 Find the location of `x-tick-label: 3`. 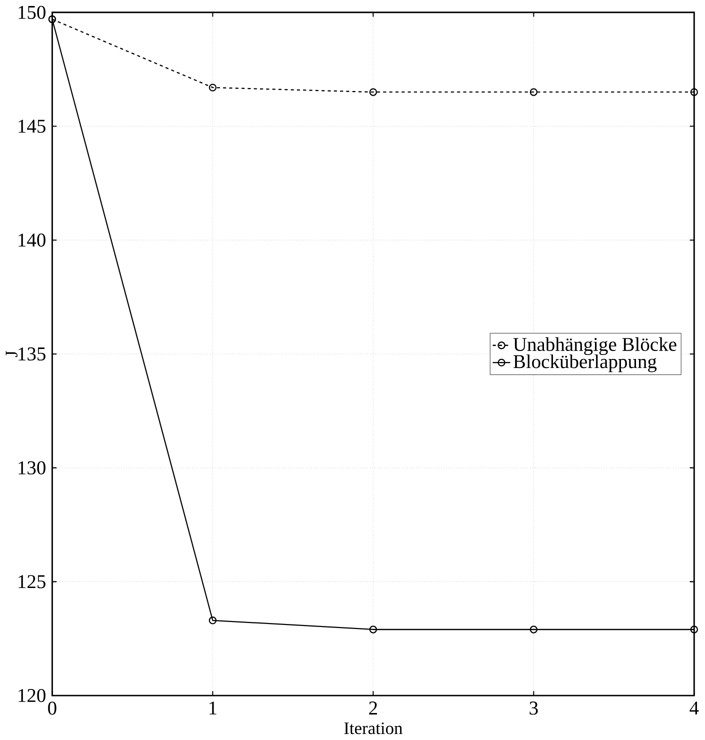

x-tick-label: 3 is located at coordinates (534, 708).